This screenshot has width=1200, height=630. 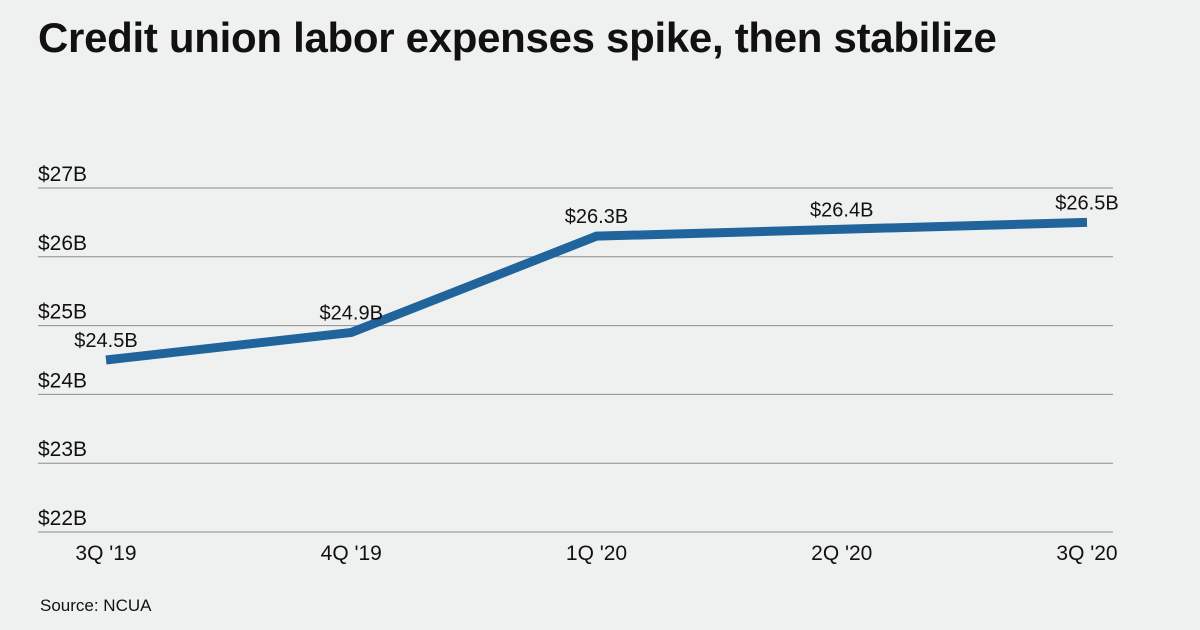 What do you see at coordinates (1086, 553) in the screenshot?
I see `x-tick-label: 3Q '20` at bounding box center [1086, 553].